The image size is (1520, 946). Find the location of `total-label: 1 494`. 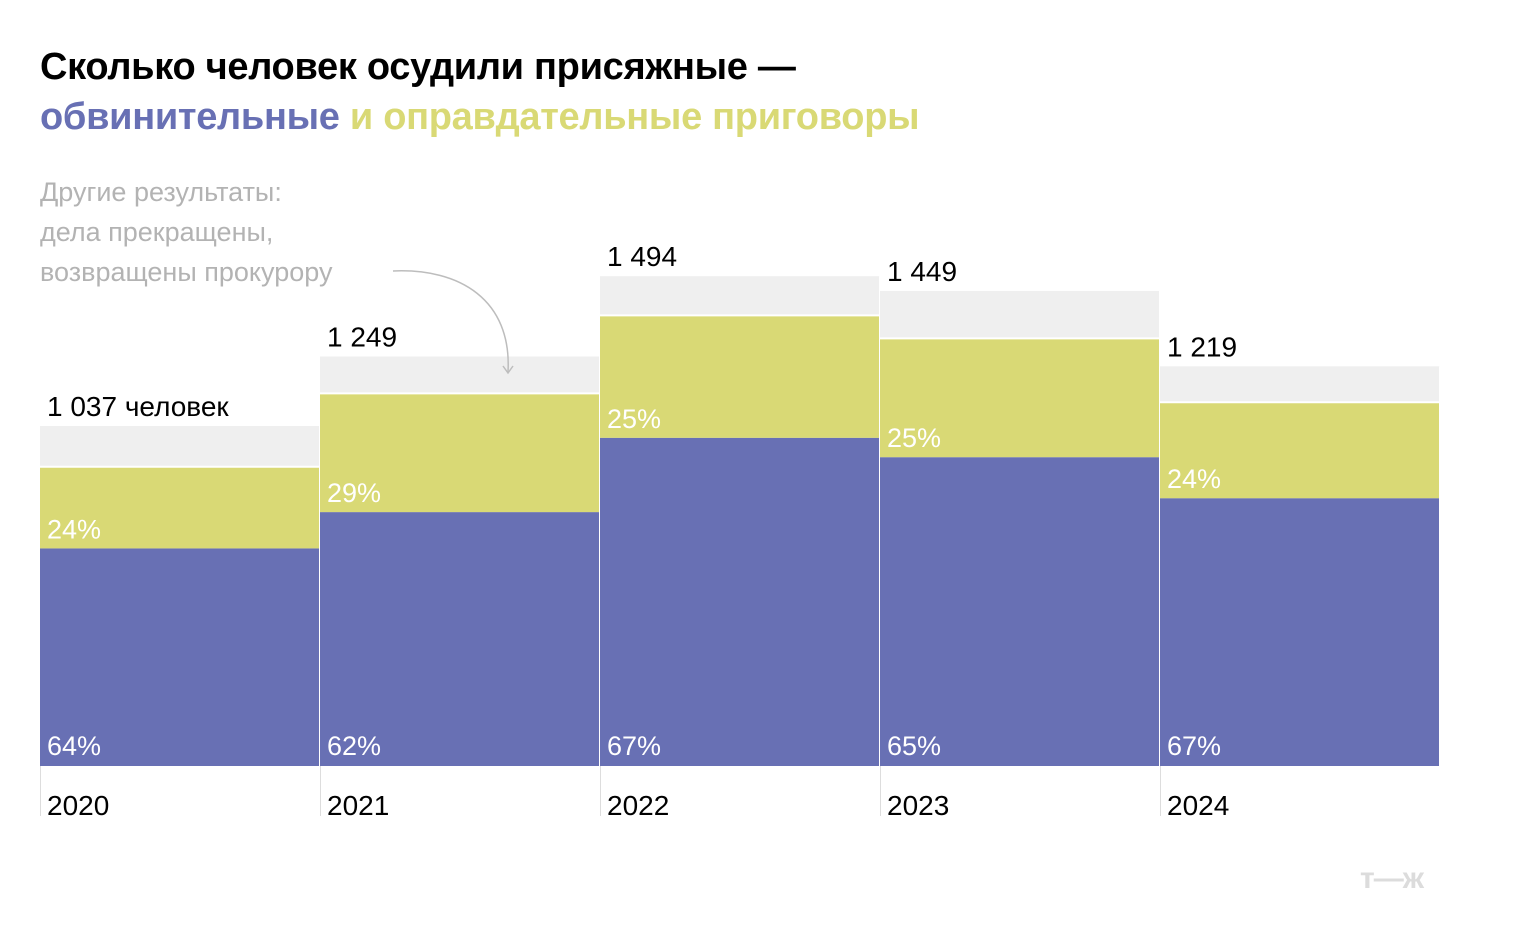

total-label: 1 494 is located at coordinates (642, 256).